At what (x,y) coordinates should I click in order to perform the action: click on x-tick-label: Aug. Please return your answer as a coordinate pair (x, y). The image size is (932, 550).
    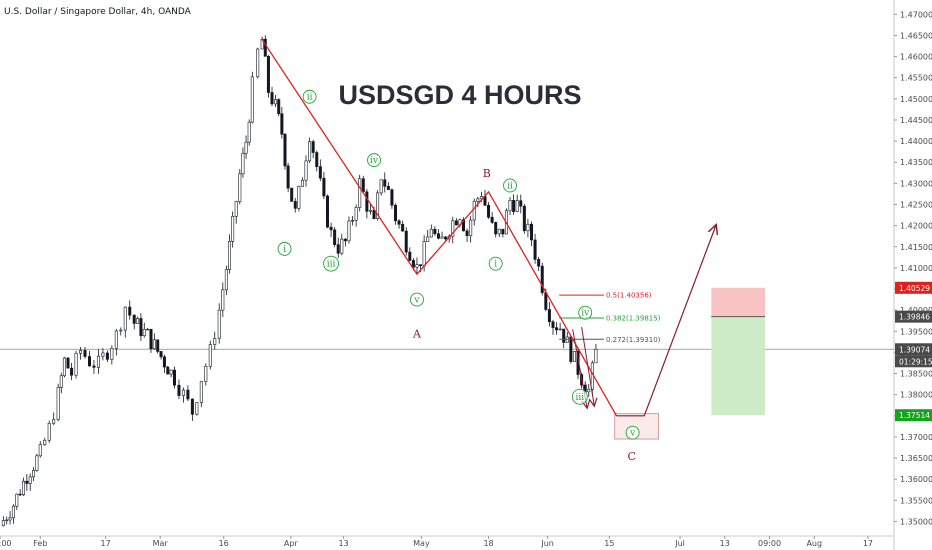
    Looking at the image, I should click on (814, 543).